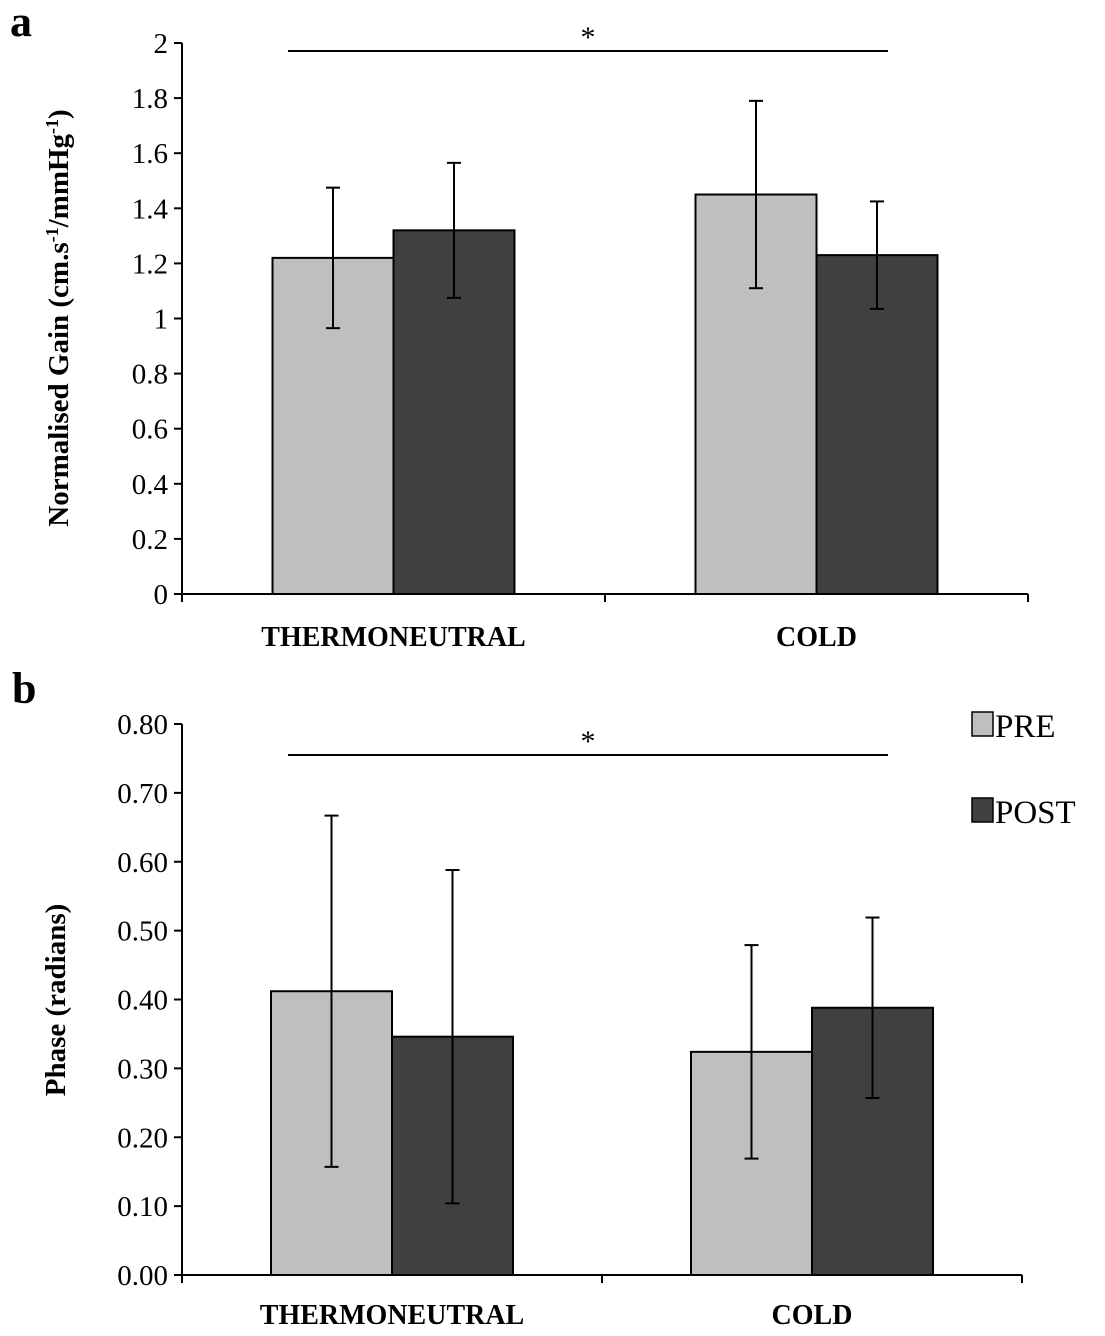  What do you see at coordinates (877, 424) in the screenshot?
I see `bar-post-cold` at bounding box center [877, 424].